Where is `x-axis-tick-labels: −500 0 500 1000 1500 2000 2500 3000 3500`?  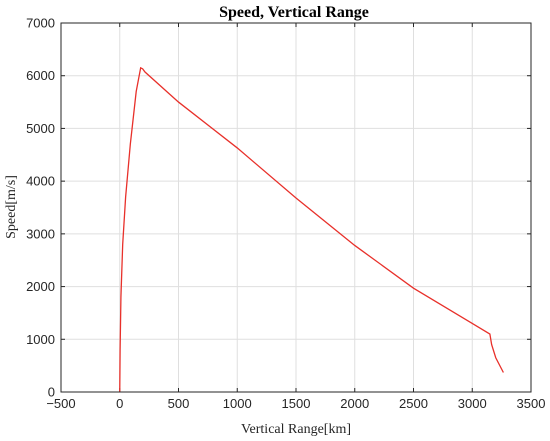 x-axis-tick-labels: −500 0 500 1000 1500 2000 2500 3000 3500 is located at coordinates (295, 403).